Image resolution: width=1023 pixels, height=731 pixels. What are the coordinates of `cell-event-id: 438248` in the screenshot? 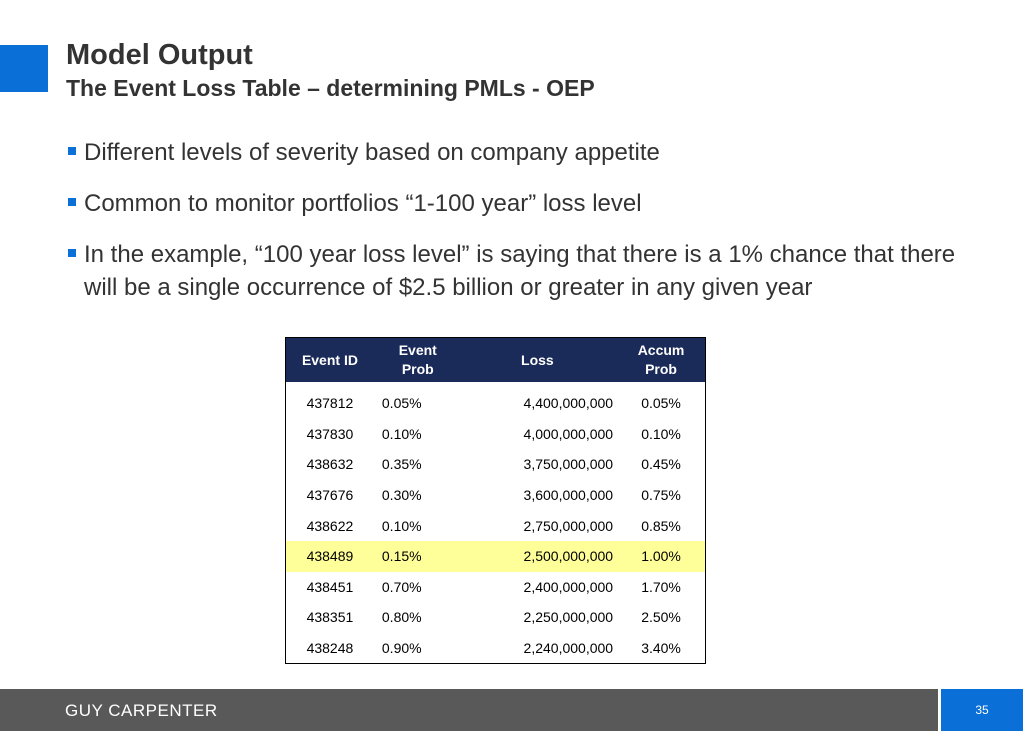 It's located at (330, 648).